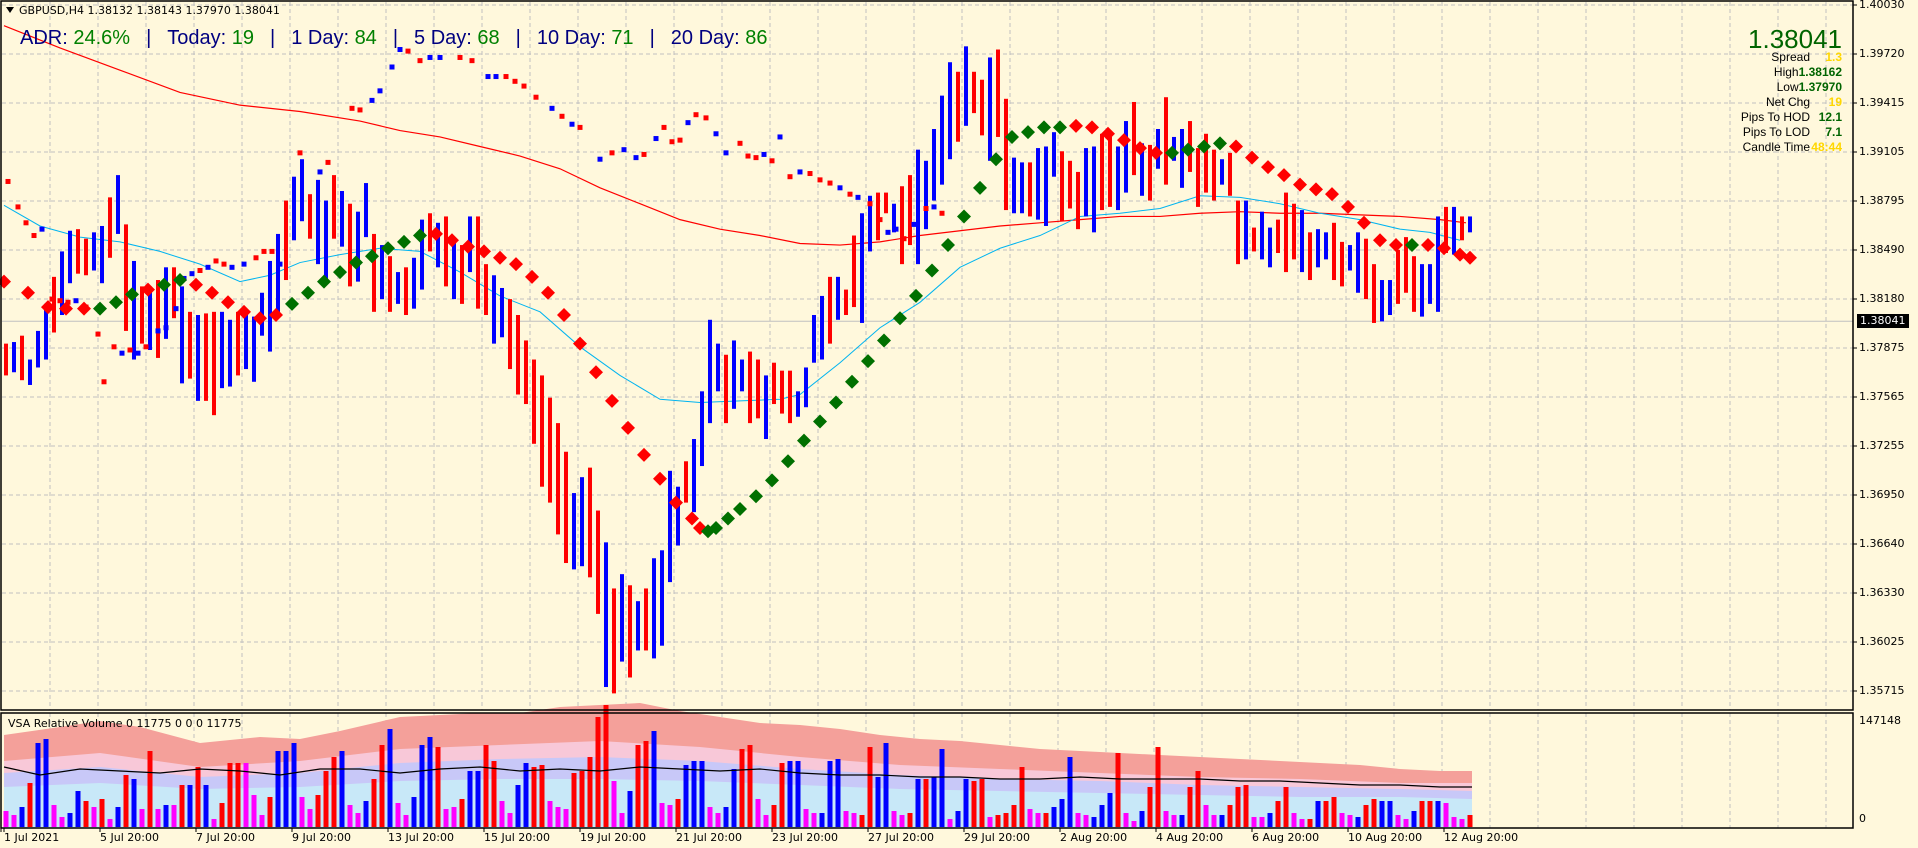 The image size is (1918, 848). What do you see at coordinates (1882, 690) in the screenshot?
I see `price-axis-label: 1.35715` at bounding box center [1882, 690].